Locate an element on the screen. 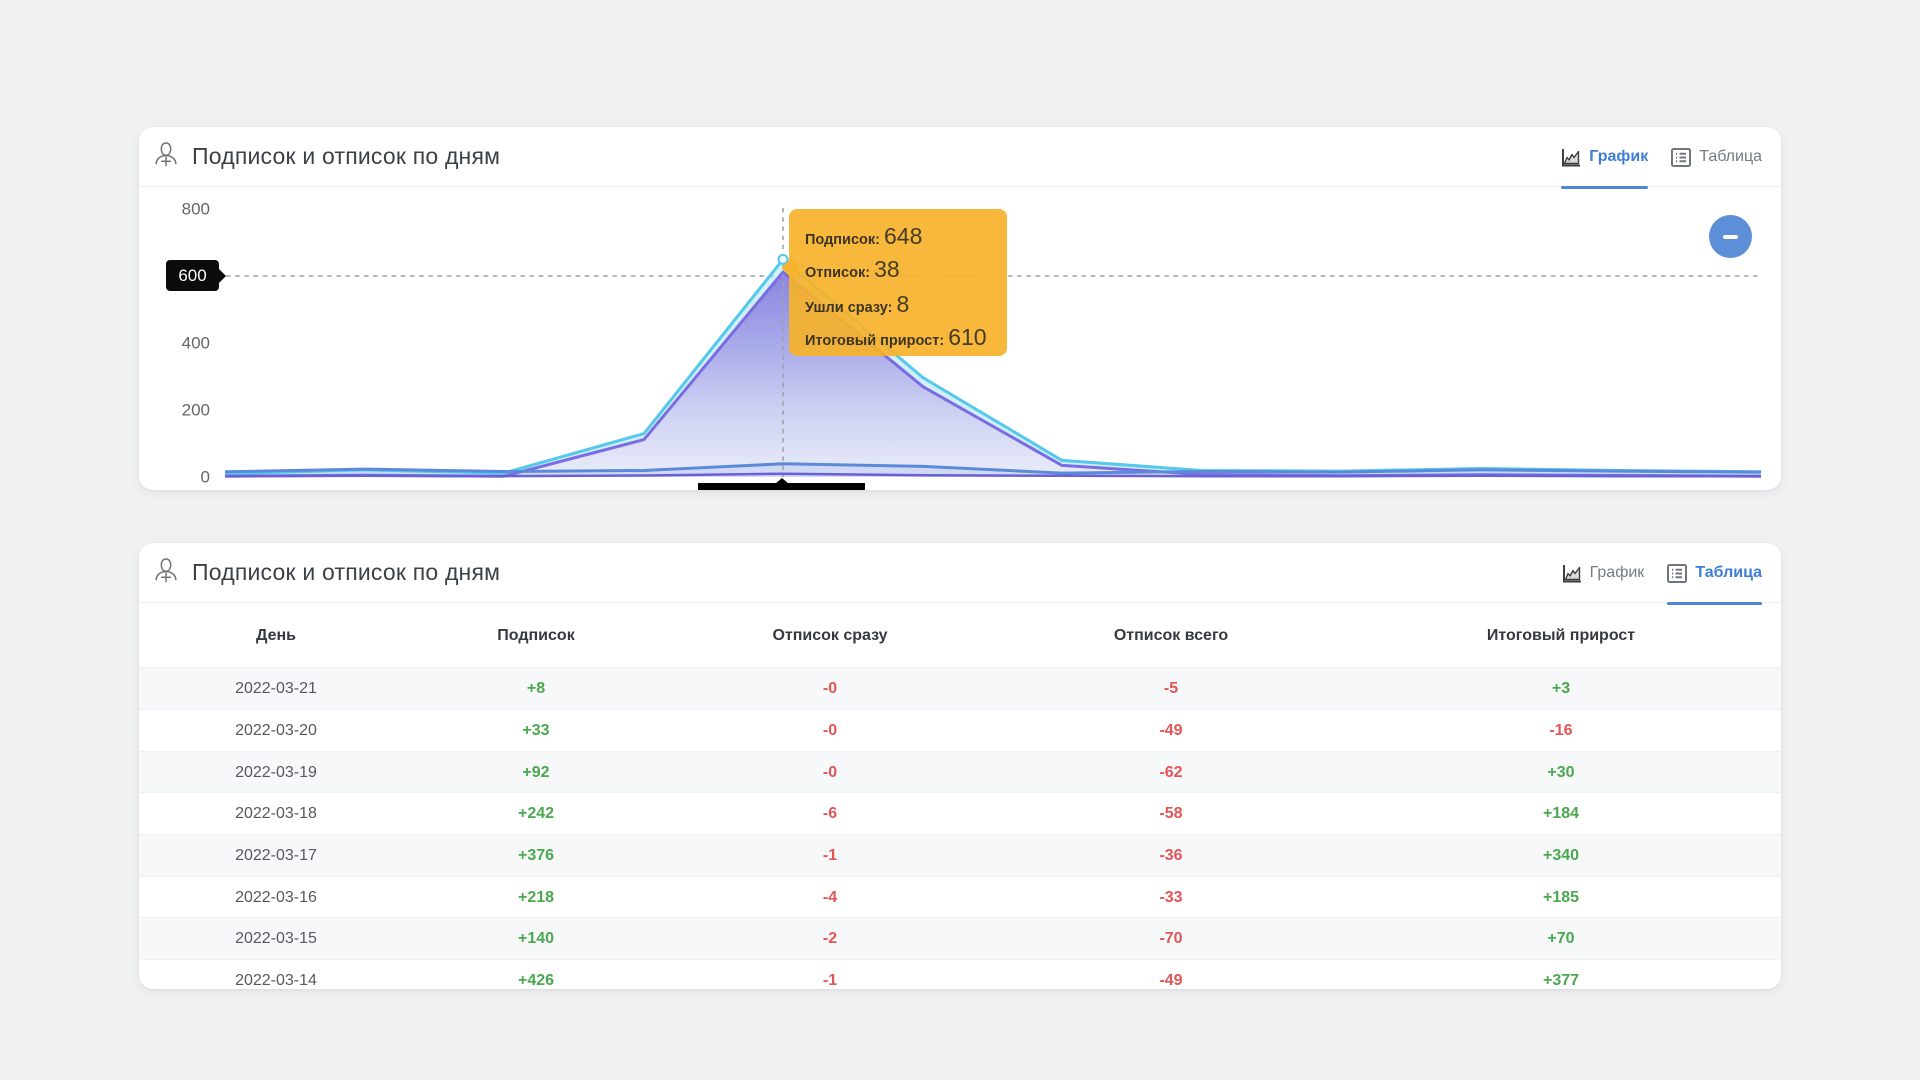 This screenshot has width=1920, height=1080. svg-text: 0 is located at coordinates (205, 477).